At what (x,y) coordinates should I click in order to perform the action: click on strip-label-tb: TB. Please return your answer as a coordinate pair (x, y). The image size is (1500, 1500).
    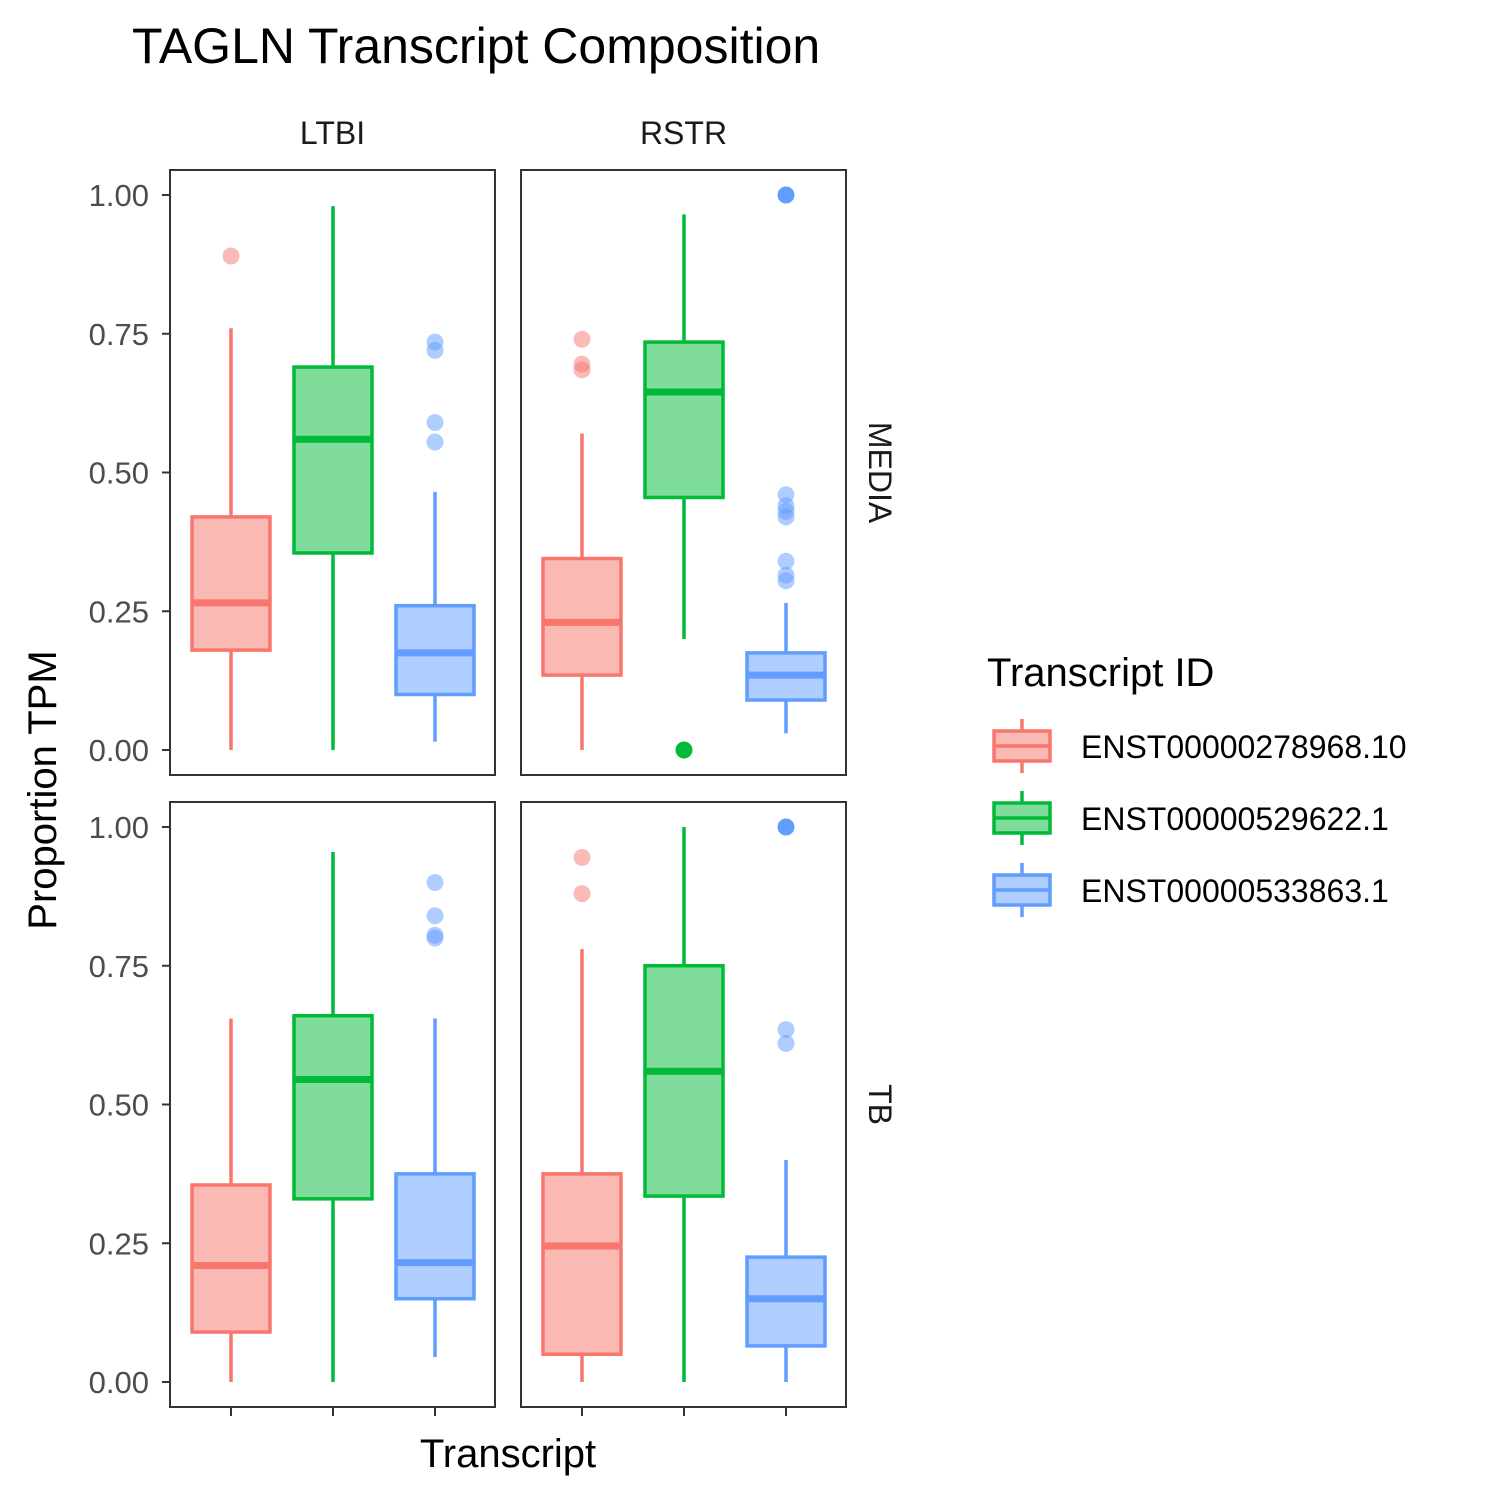
    Looking at the image, I should click on (880, 1104).